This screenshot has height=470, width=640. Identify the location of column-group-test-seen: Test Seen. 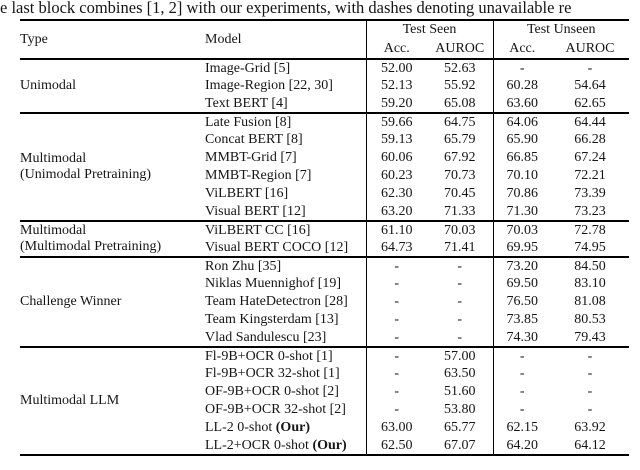
(429, 29).